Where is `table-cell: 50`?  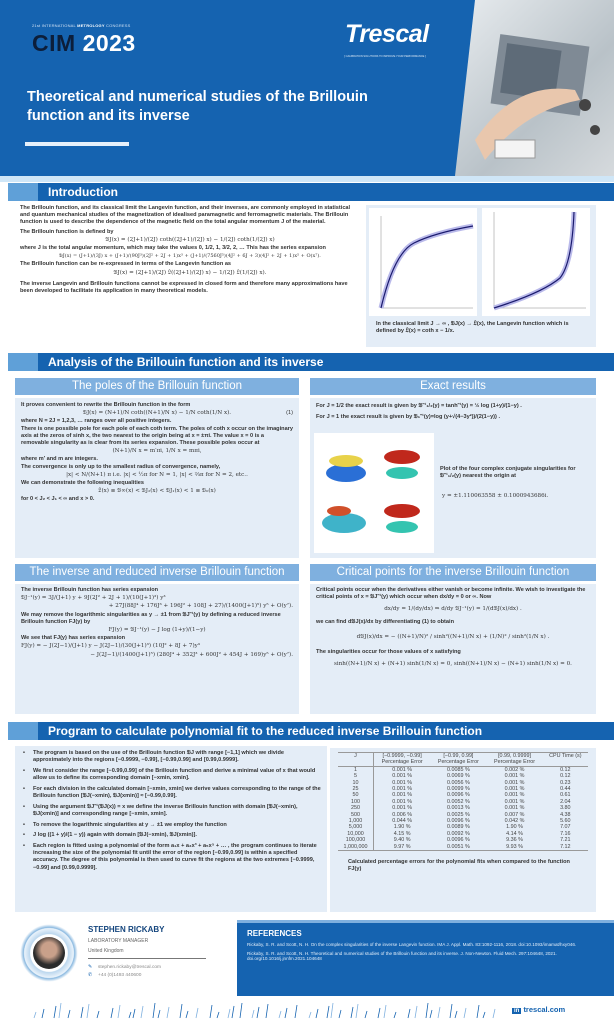
table-cell: 50 is located at coordinates (356, 795).